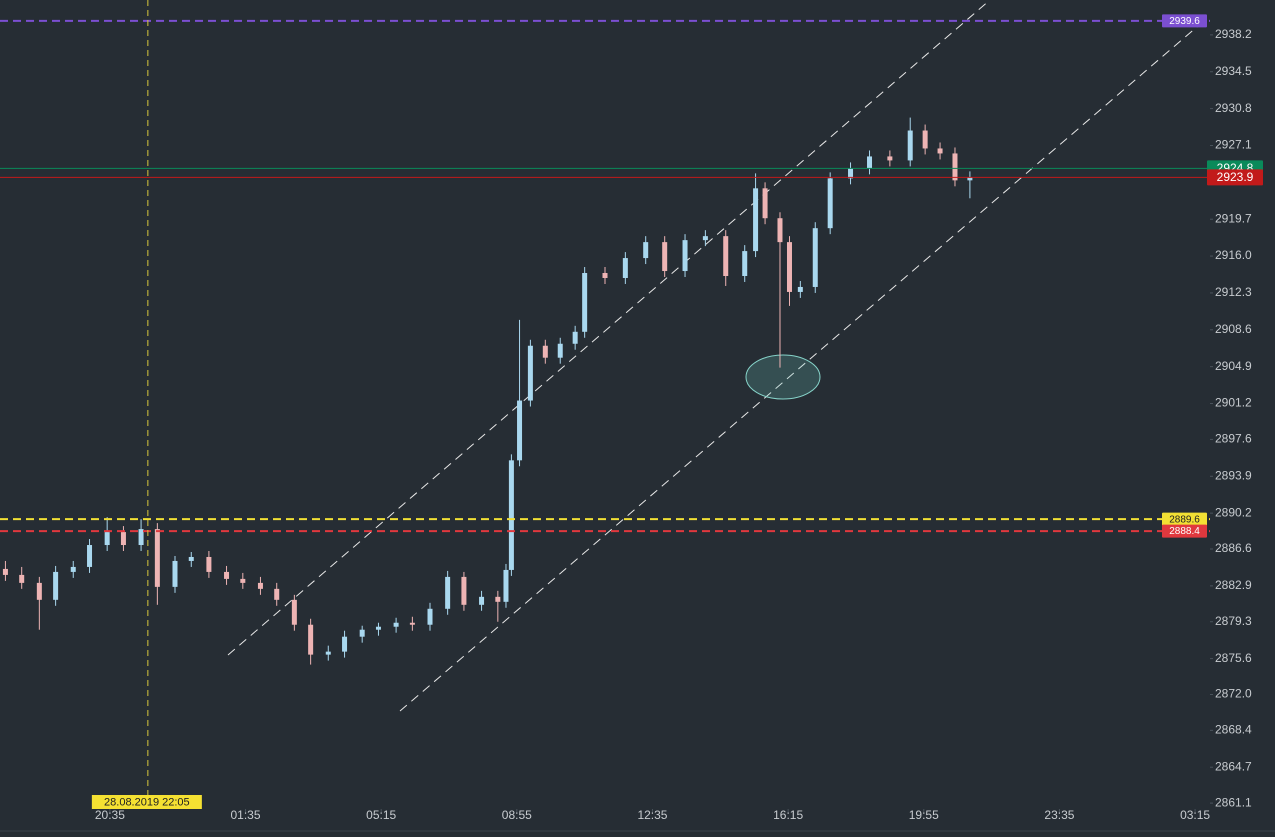 The image size is (1275, 837). What do you see at coordinates (1233, 329) in the screenshot?
I see `y-tick-label: 2908.6` at bounding box center [1233, 329].